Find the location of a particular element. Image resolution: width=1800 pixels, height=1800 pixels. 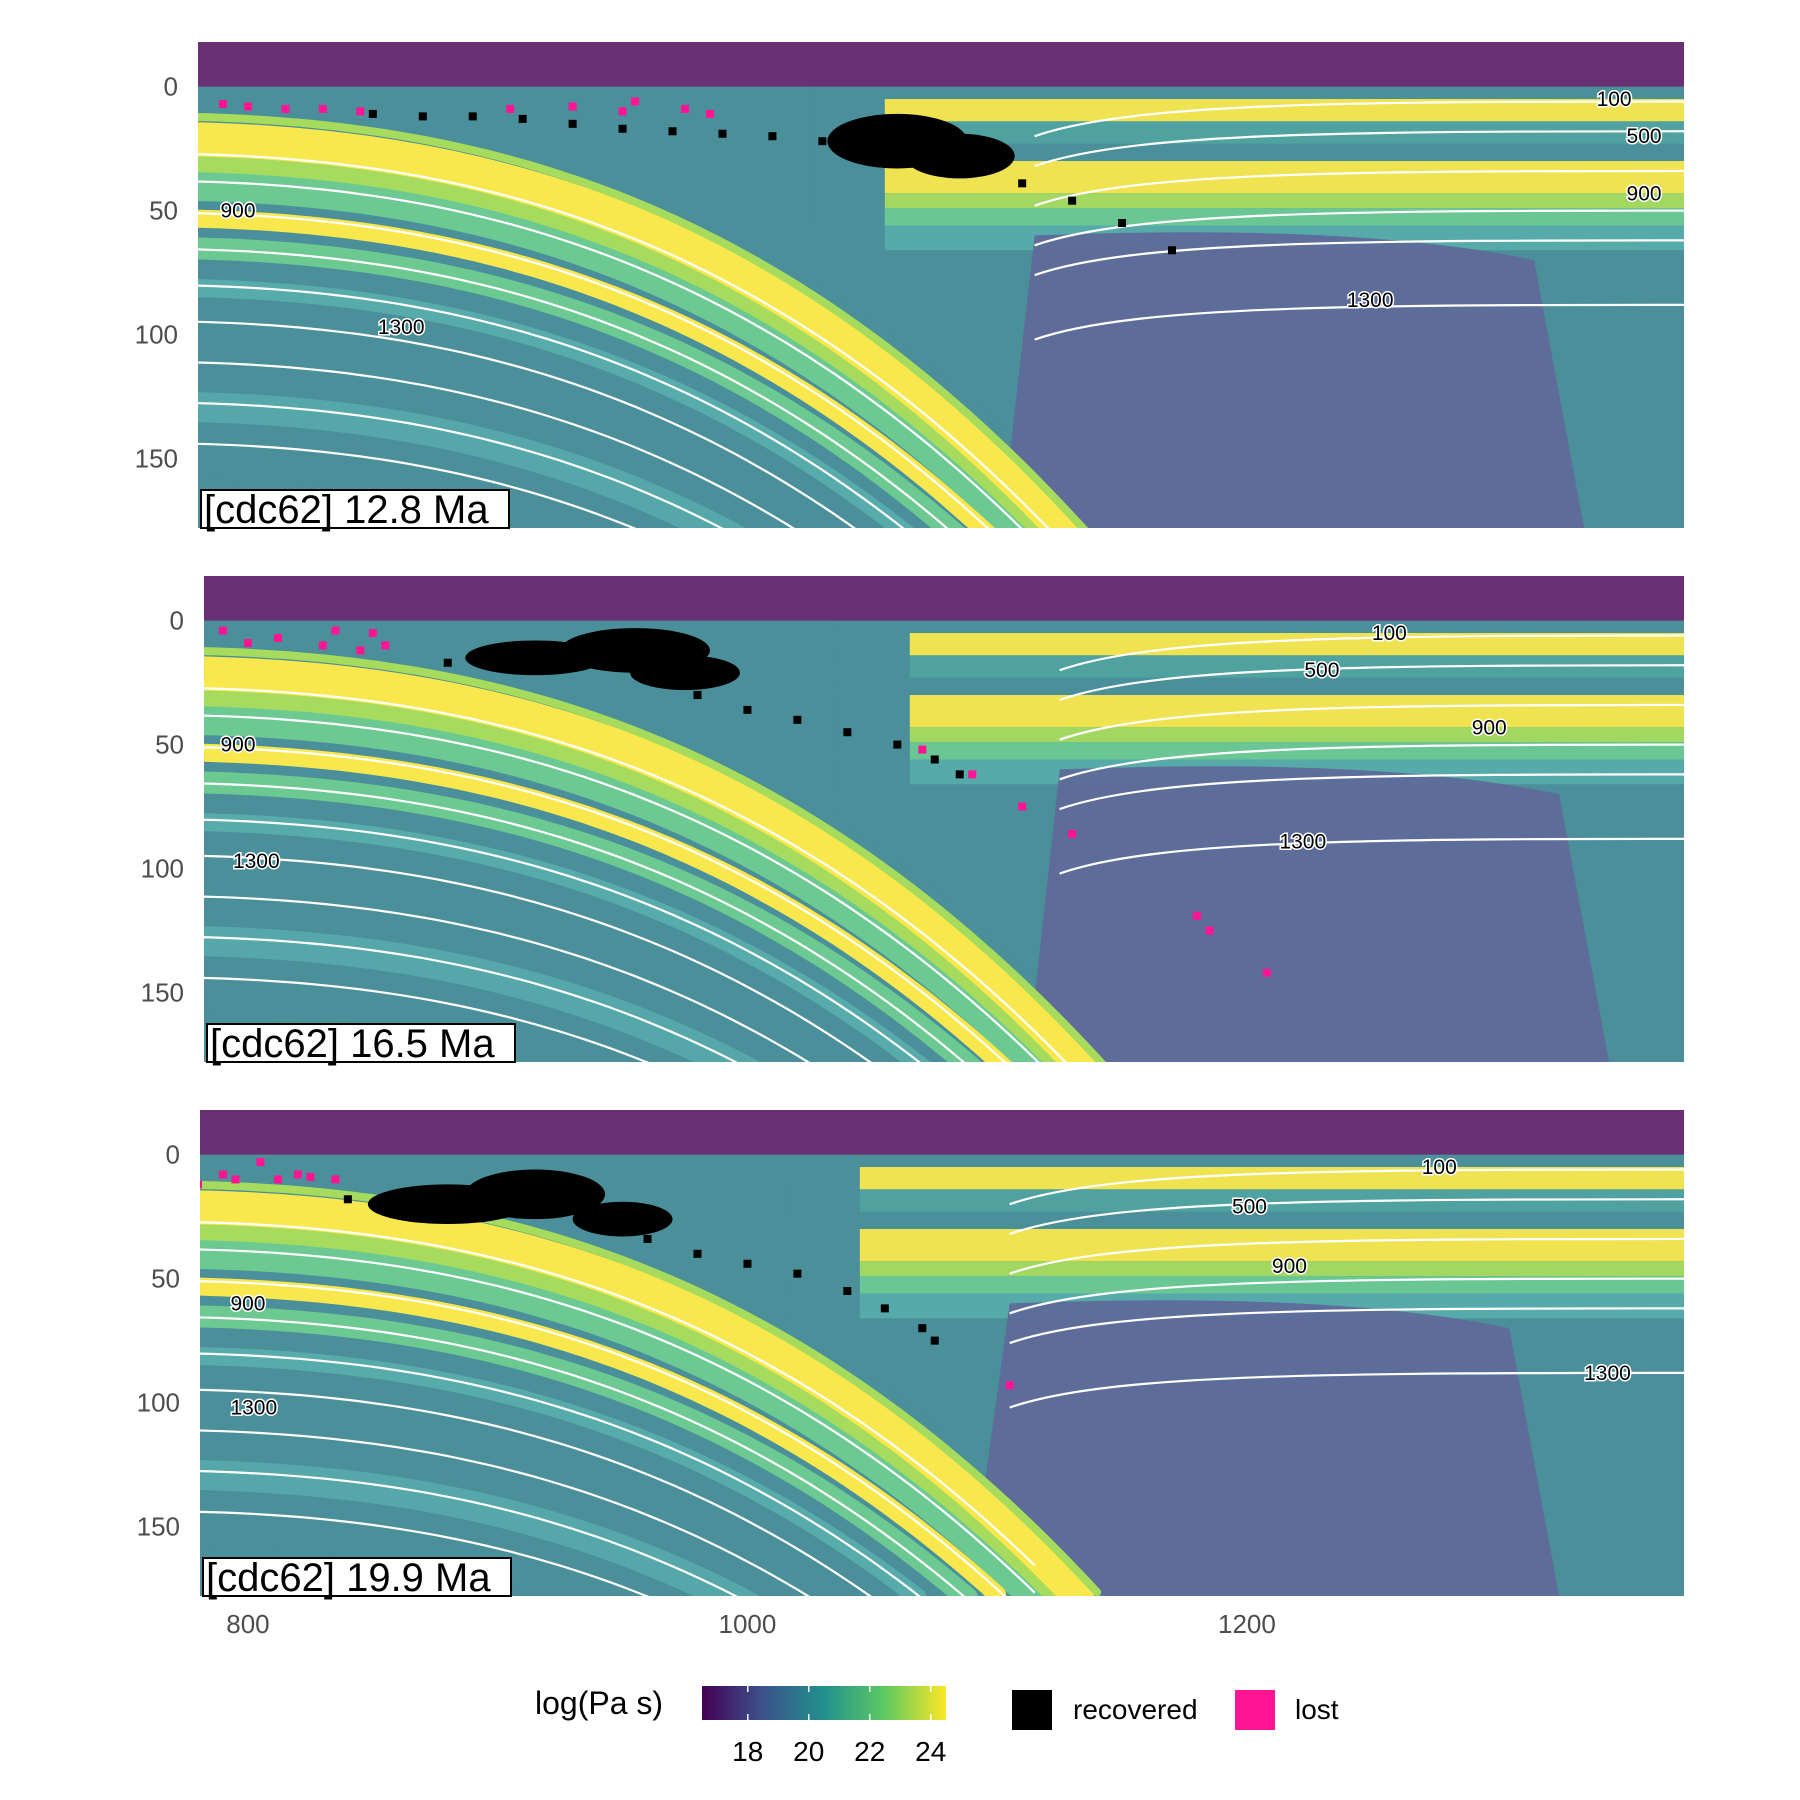

colorbar-tick-label: 22 is located at coordinates (869, 1751).